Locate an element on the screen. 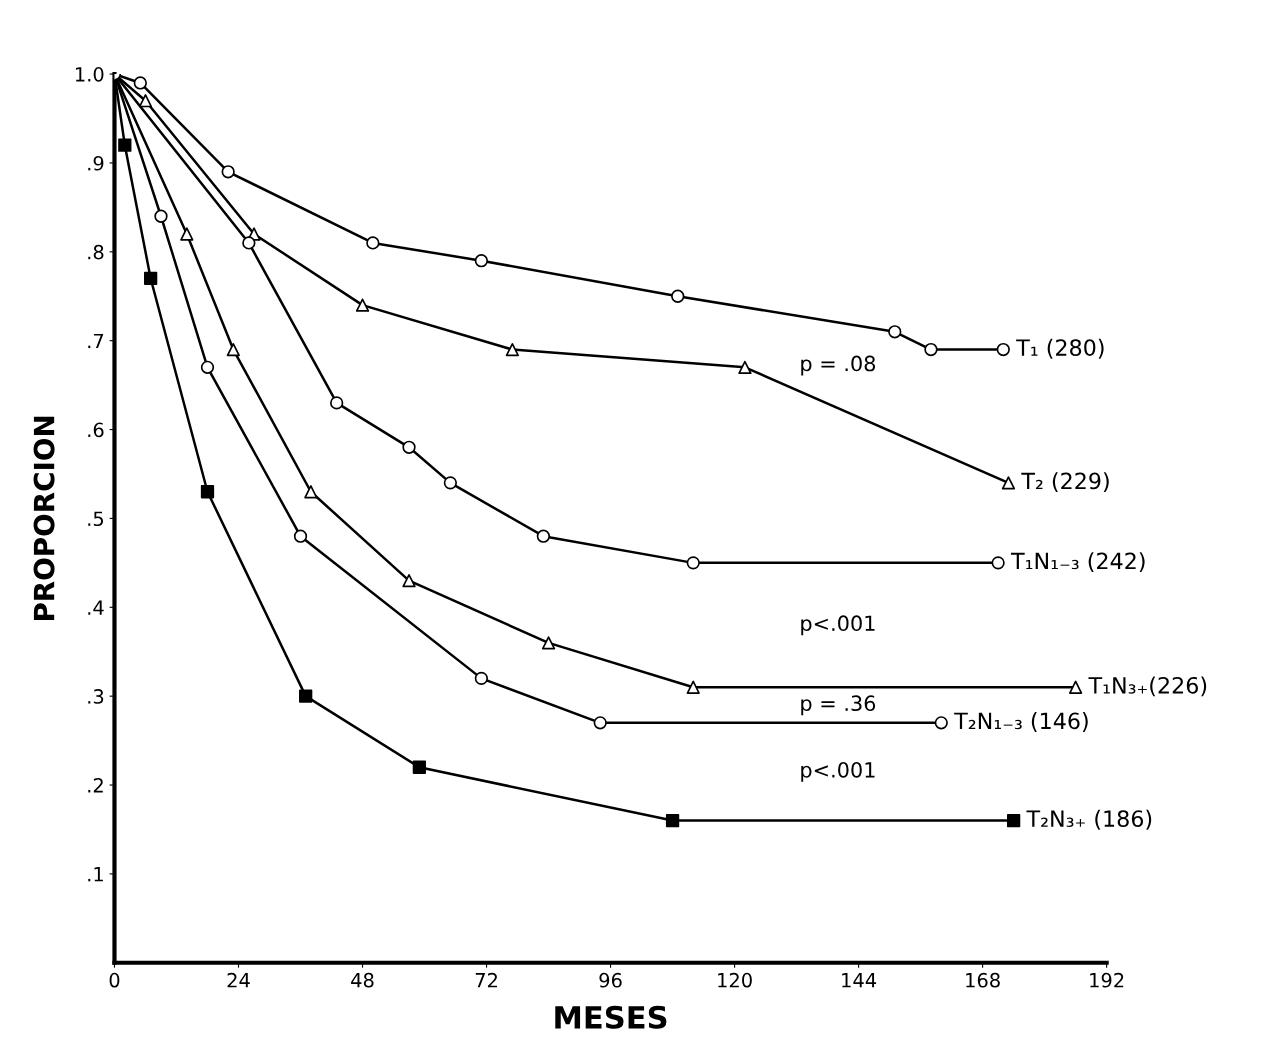 This screenshot has height=1058, width=1272. y-tick-label: .2 is located at coordinates (95, 785).